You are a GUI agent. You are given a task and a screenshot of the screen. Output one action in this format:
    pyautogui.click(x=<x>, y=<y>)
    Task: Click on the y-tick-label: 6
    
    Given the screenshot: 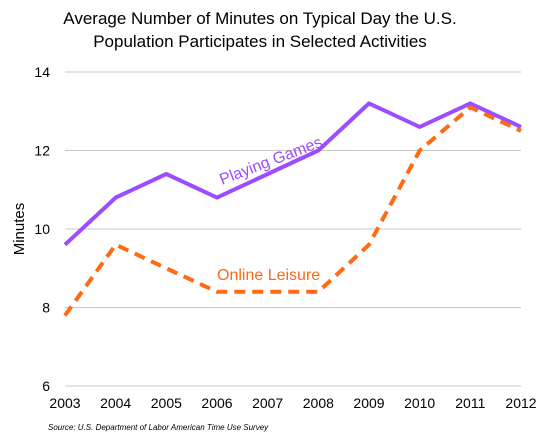 What is the action you would take?
    pyautogui.click(x=46, y=386)
    